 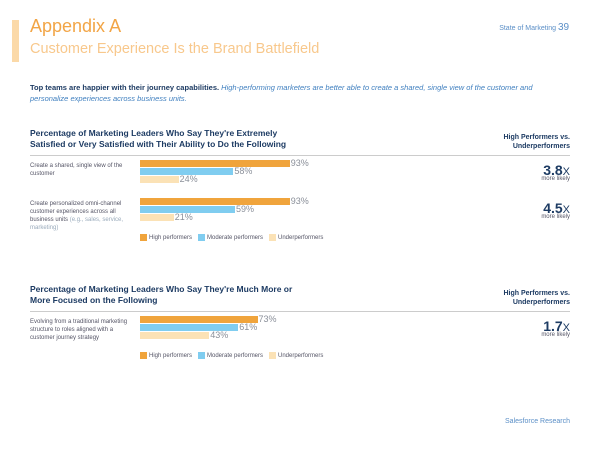 What do you see at coordinates (537, 421) in the screenshot?
I see `footer-source: Salesforce Research` at bounding box center [537, 421].